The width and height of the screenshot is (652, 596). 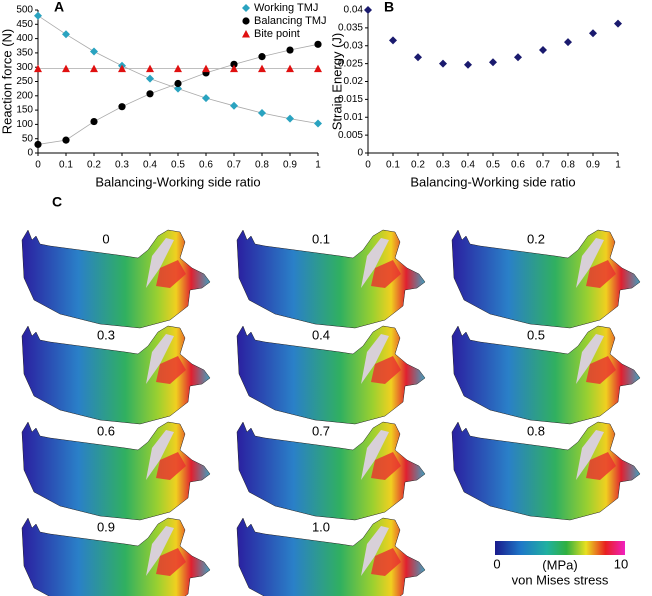 What do you see at coordinates (24, 95) in the screenshot?
I see `y-tick-label: 200` at bounding box center [24, 95].